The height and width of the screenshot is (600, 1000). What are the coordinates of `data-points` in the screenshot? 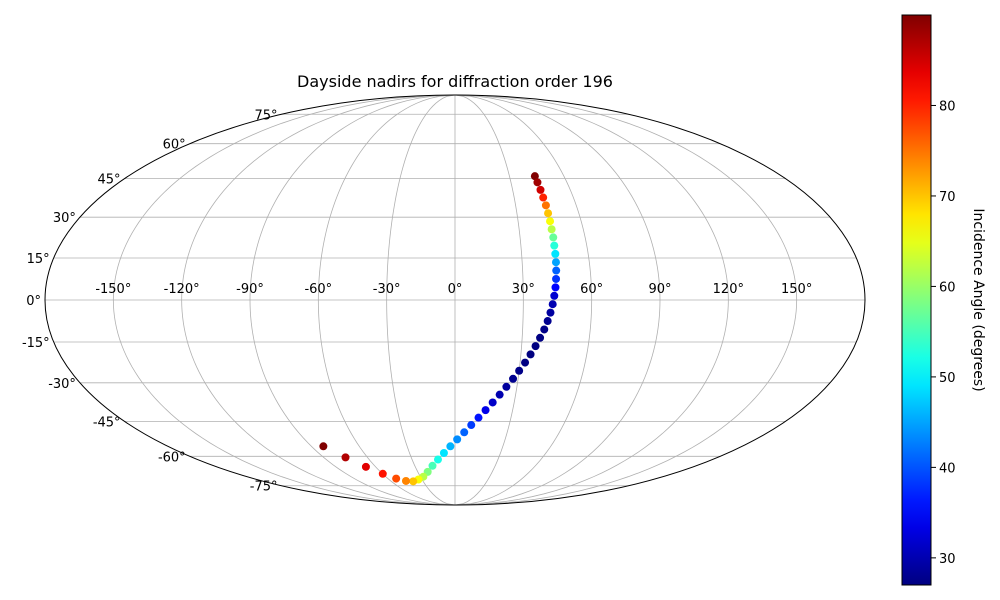 It's located at (440, 329).